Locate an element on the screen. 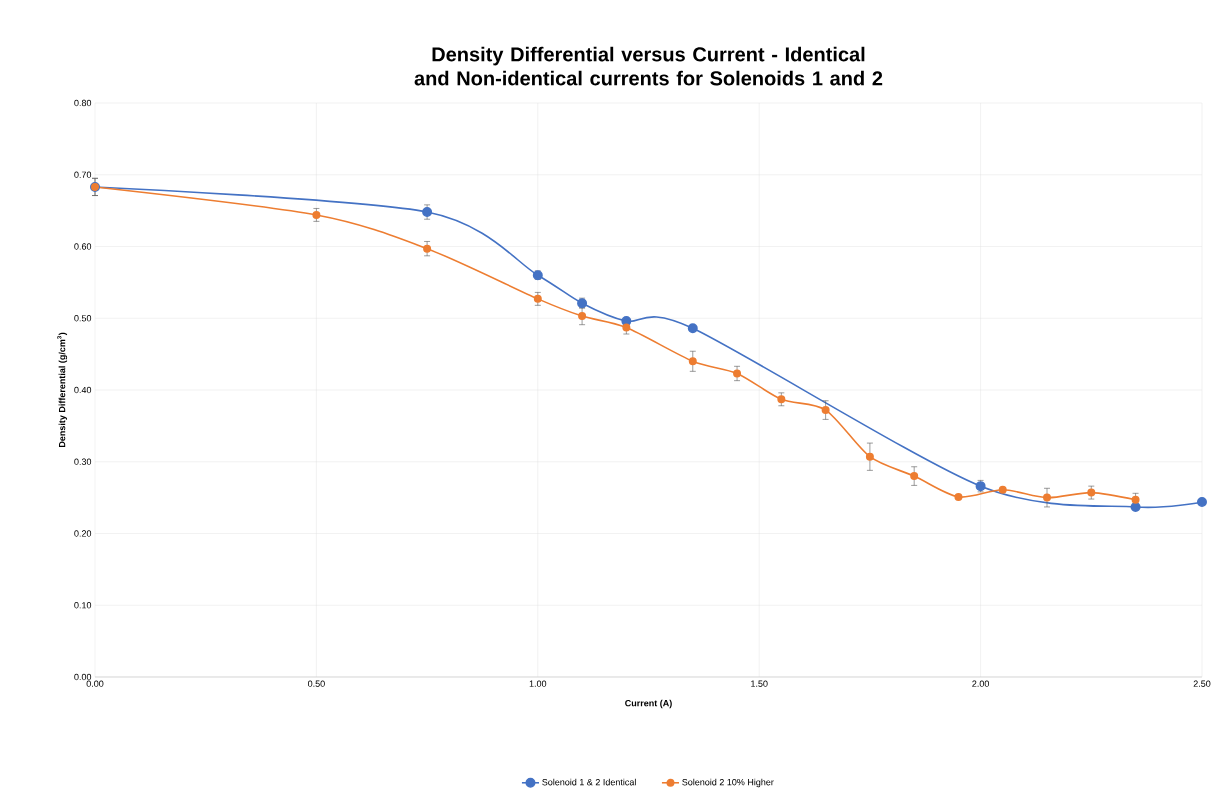 The image size is (1219, 802). legend-label: Solenoid 2 10% Higher is located at coordinates (728, 783).